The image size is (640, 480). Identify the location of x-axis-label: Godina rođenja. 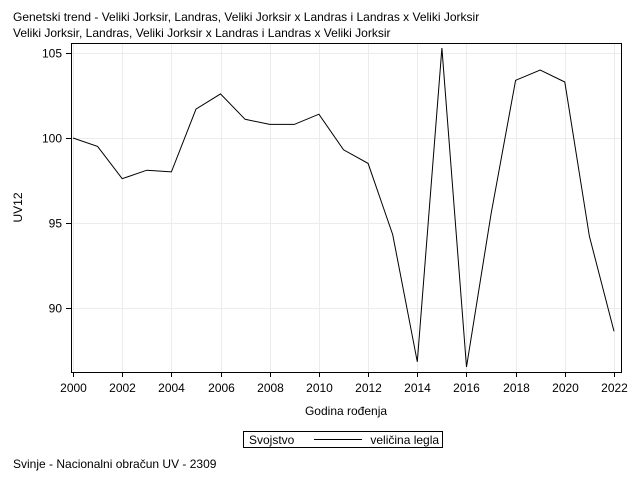
(346, 411).